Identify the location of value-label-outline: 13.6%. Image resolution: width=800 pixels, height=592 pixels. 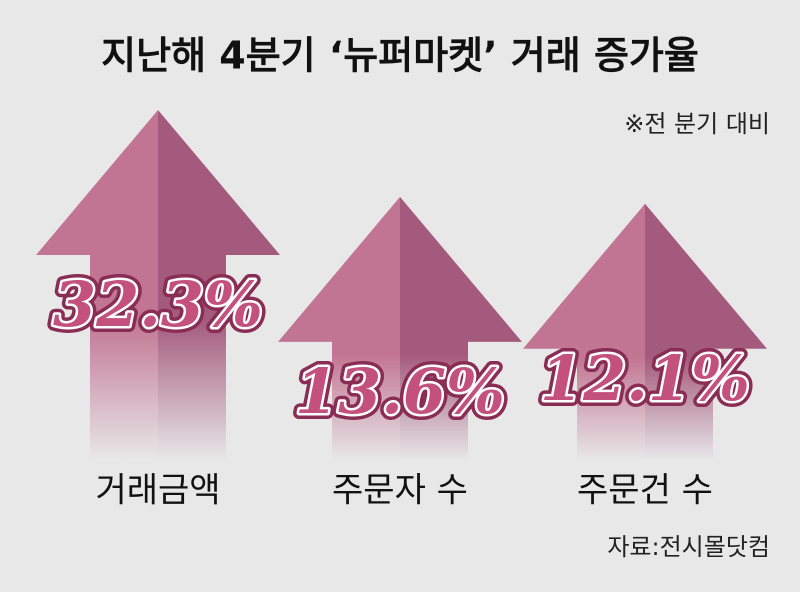
(400, 391).